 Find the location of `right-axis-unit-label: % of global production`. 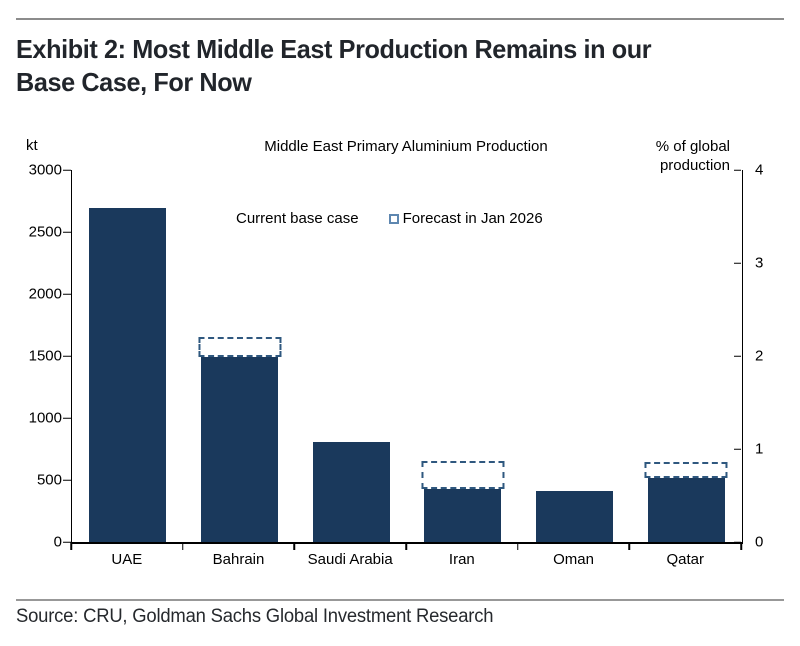

right-axis-unit-label: % of global production is located at coordinates (692, 156).